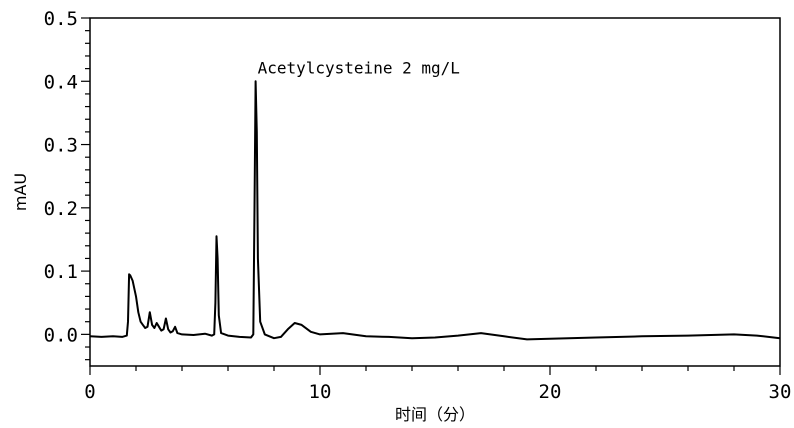  Describe the element at coordinates (61, 82) in the screenshot. I see `y-tick-label: 0.4` at that location.